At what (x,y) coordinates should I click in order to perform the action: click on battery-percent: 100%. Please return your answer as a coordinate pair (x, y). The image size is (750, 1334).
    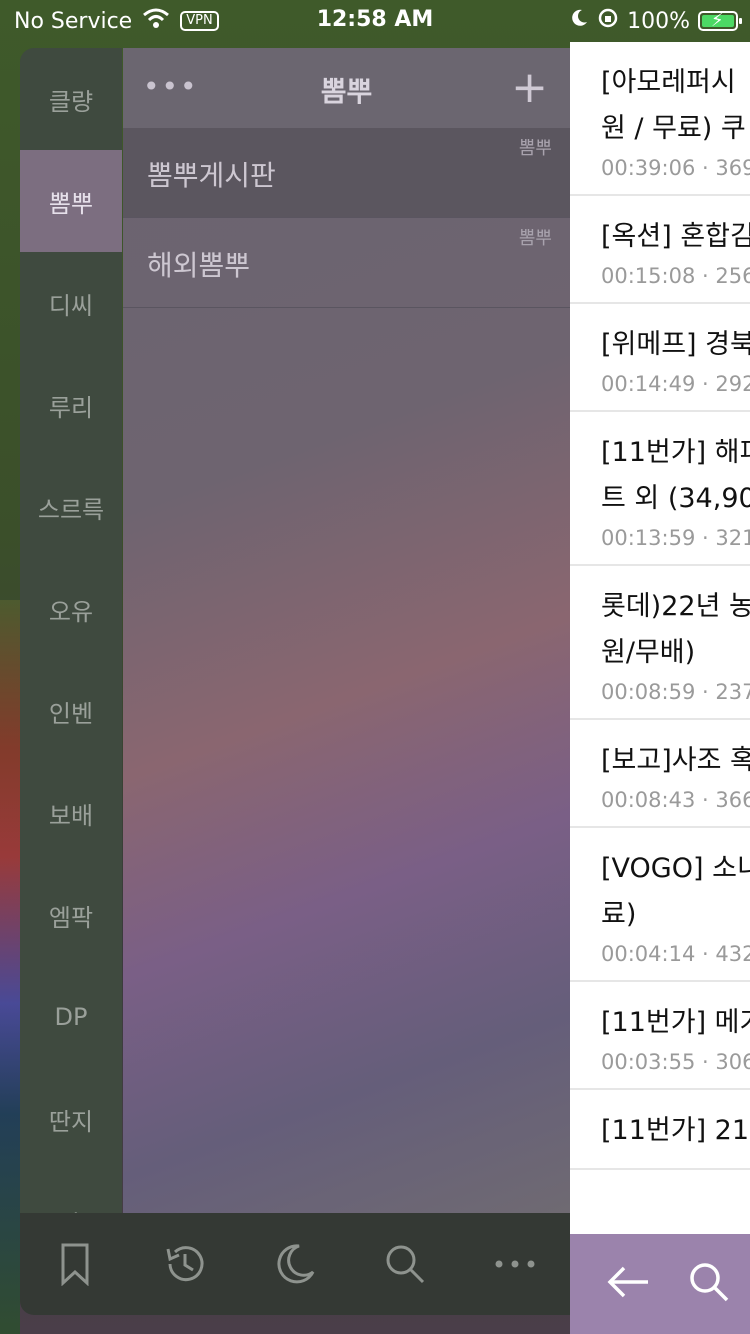
    Looking at the image, I should click on (658, 21).